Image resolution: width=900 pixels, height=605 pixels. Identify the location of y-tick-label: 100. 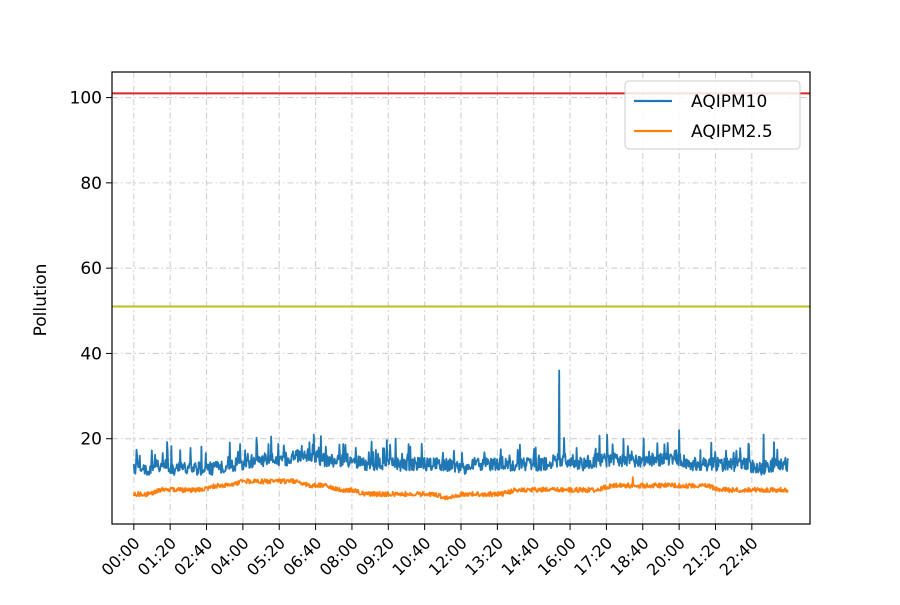
(86, 99).